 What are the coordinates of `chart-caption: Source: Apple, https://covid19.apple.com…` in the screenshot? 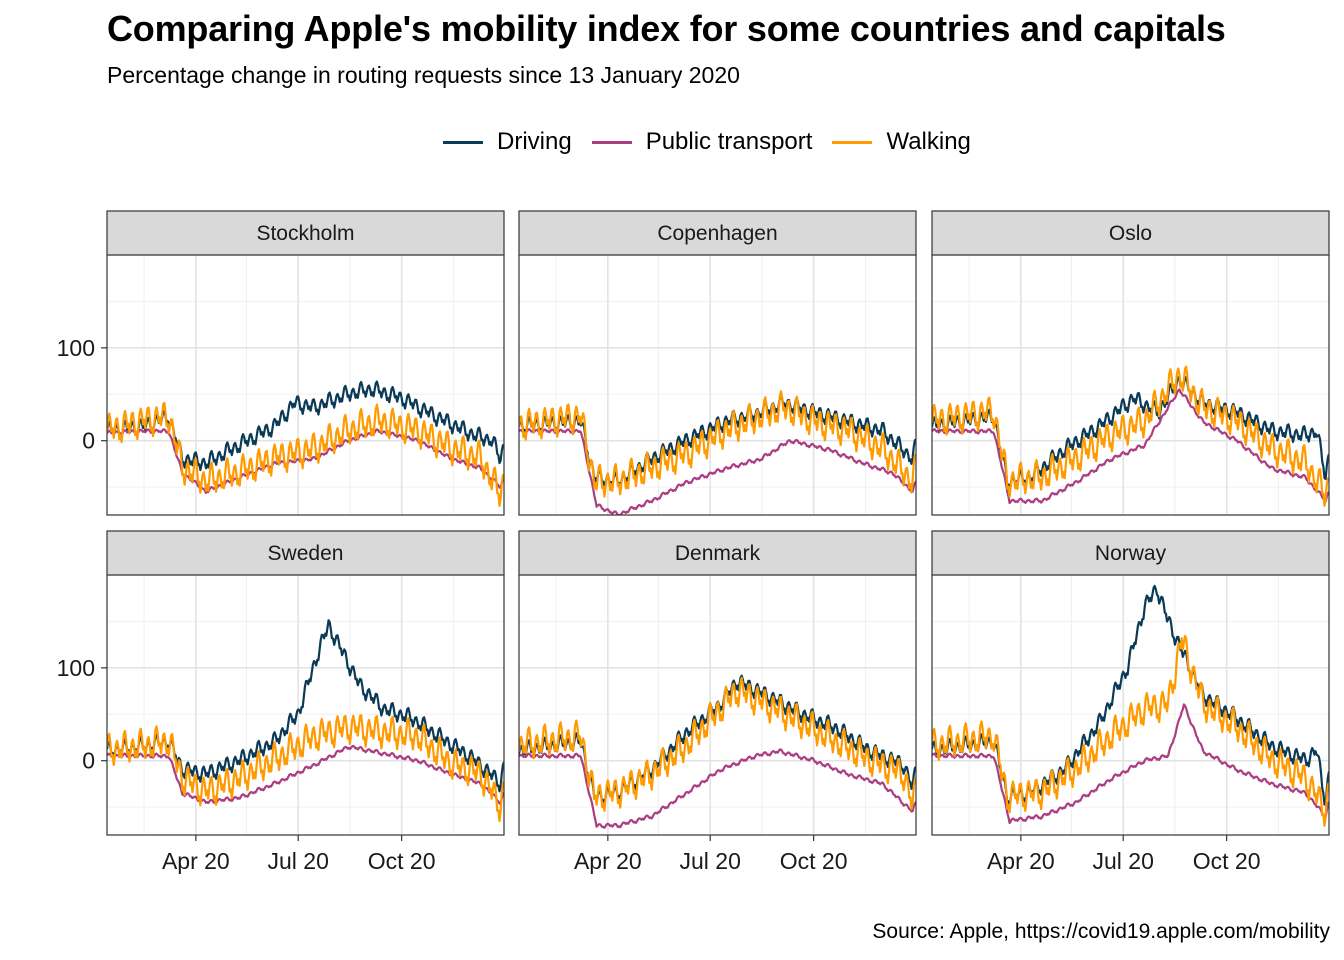 It's located at (1101, 931).